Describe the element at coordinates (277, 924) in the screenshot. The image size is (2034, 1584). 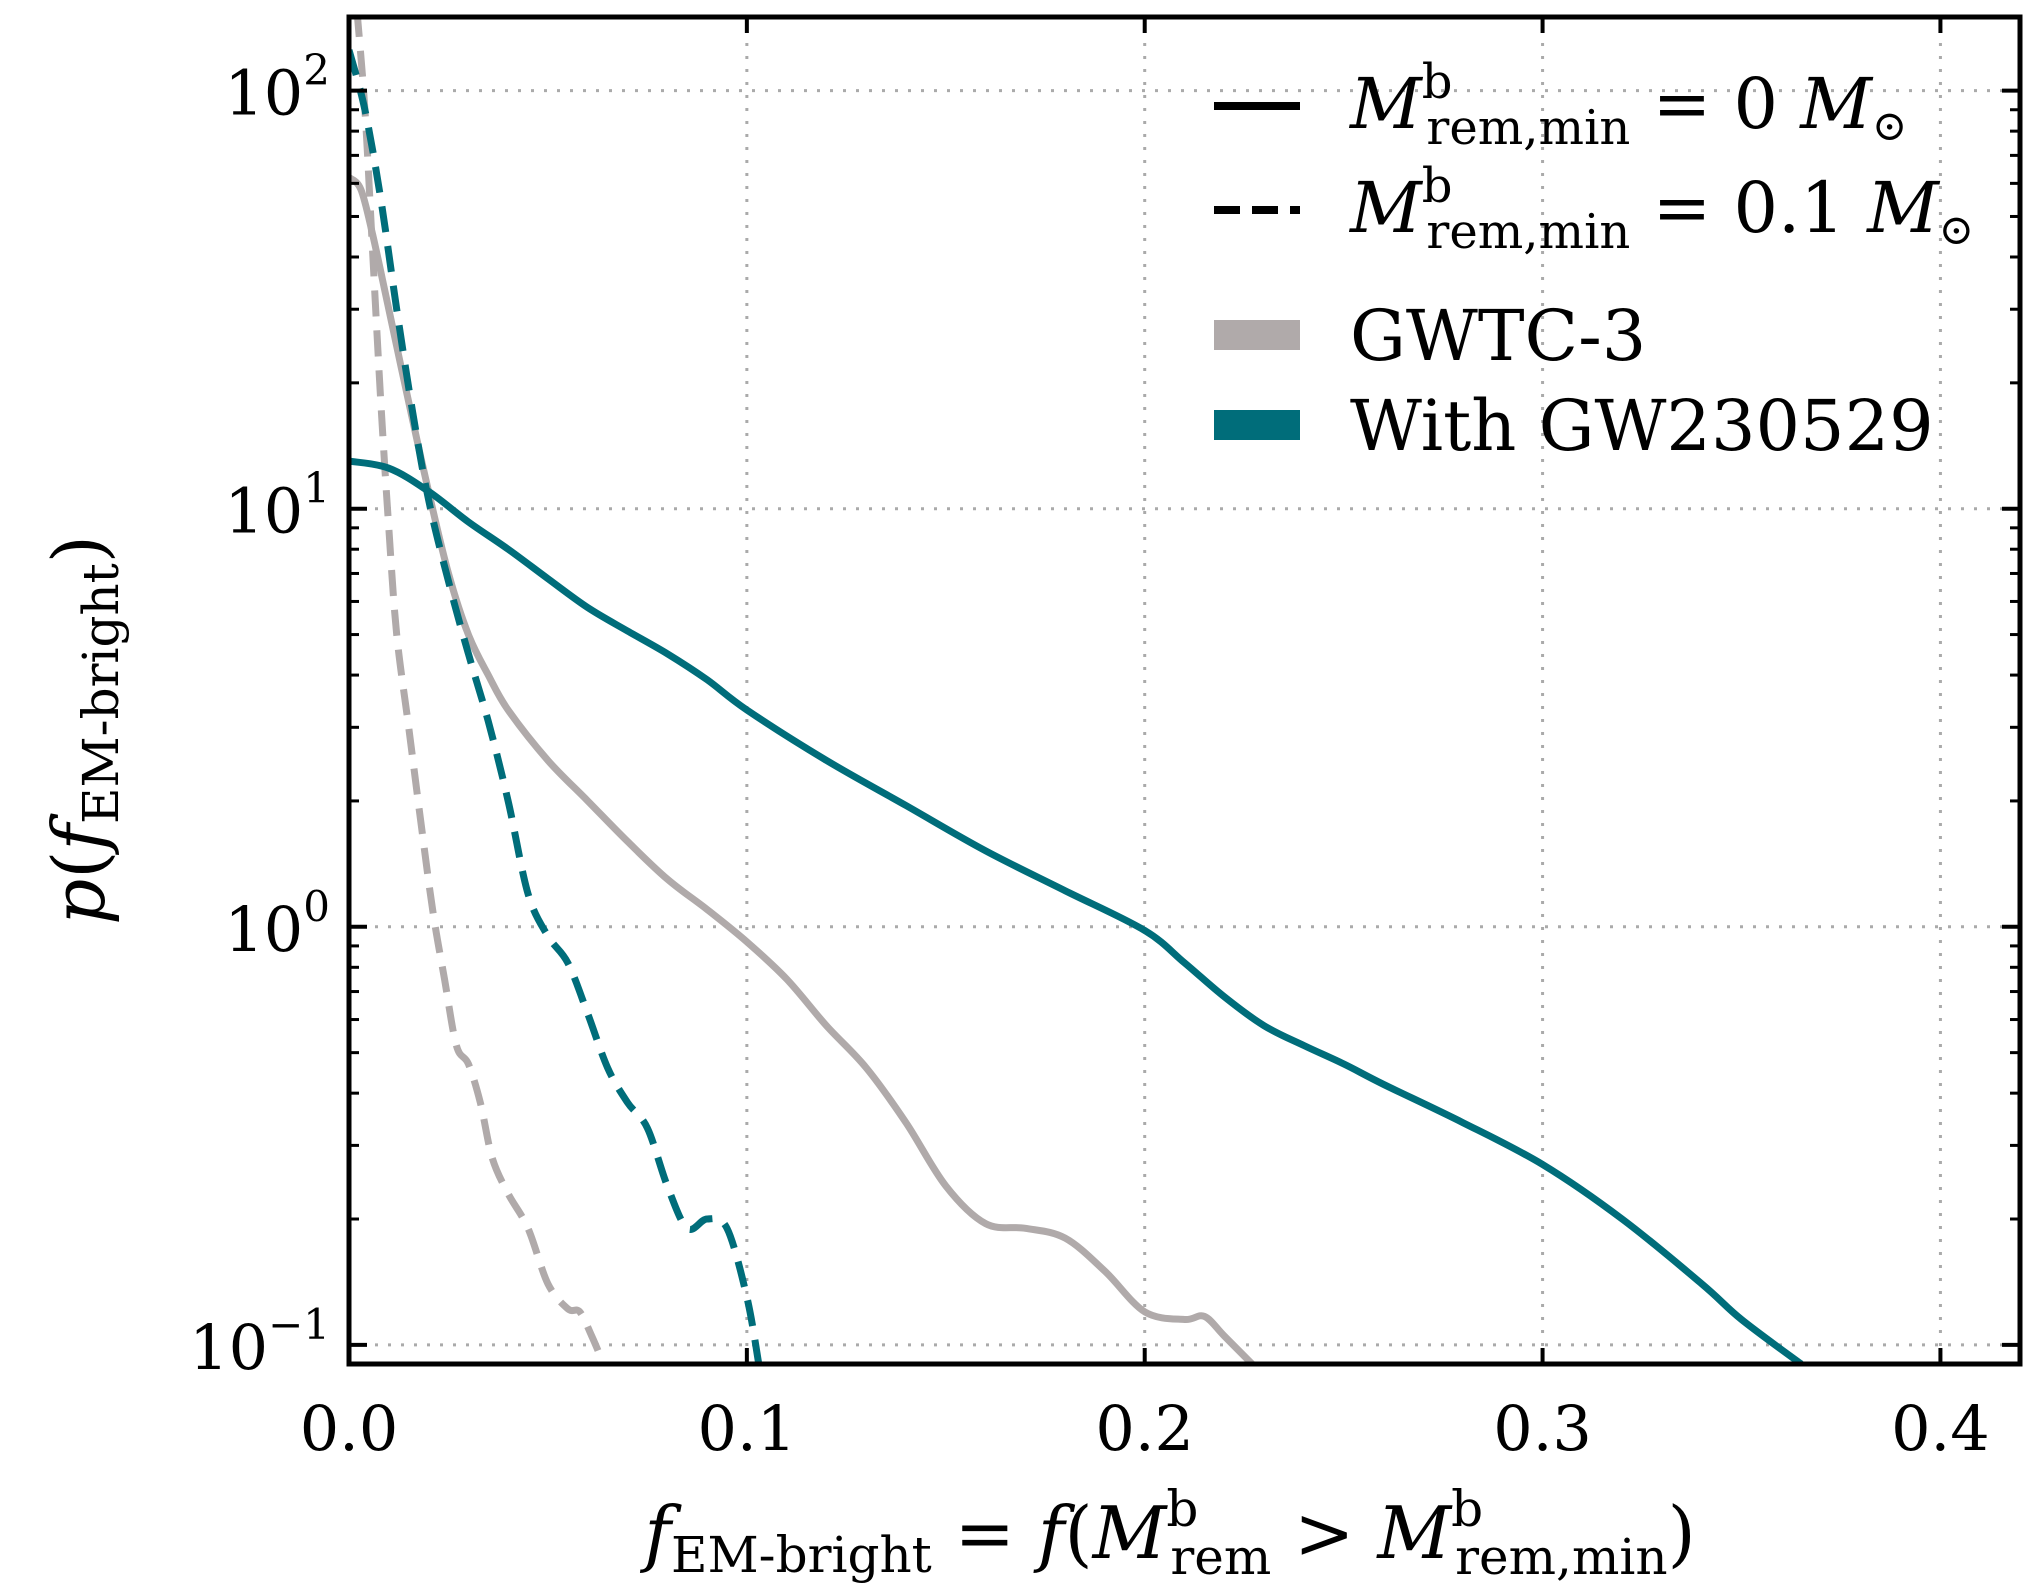
I see `y-tick-label: 10⁰` at that location.